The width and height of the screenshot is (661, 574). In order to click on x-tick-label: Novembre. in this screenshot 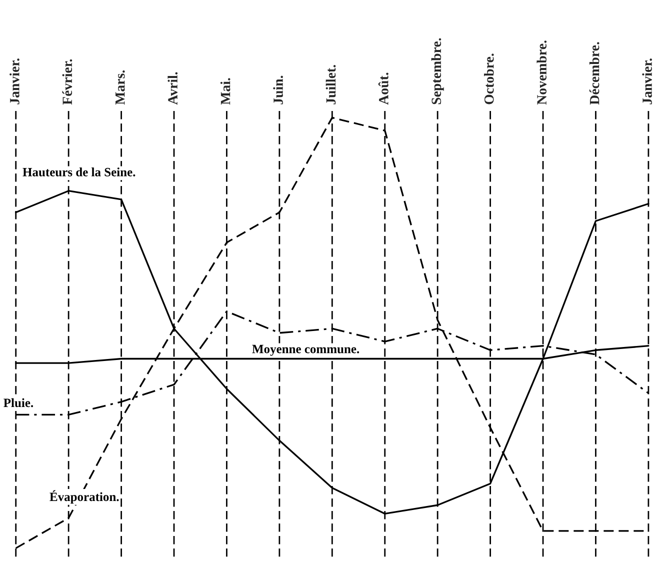, I will do `click(541, 72)`.